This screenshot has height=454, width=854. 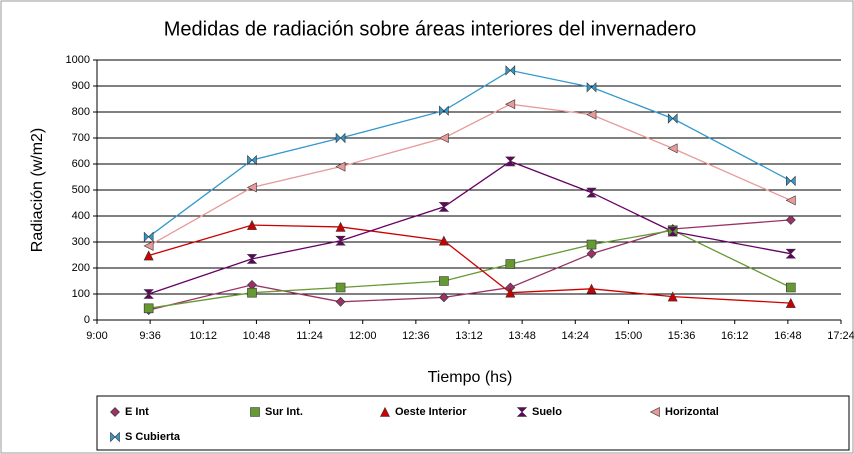 I want to click on y-tick-label: 100, so click(x=81, y=294).